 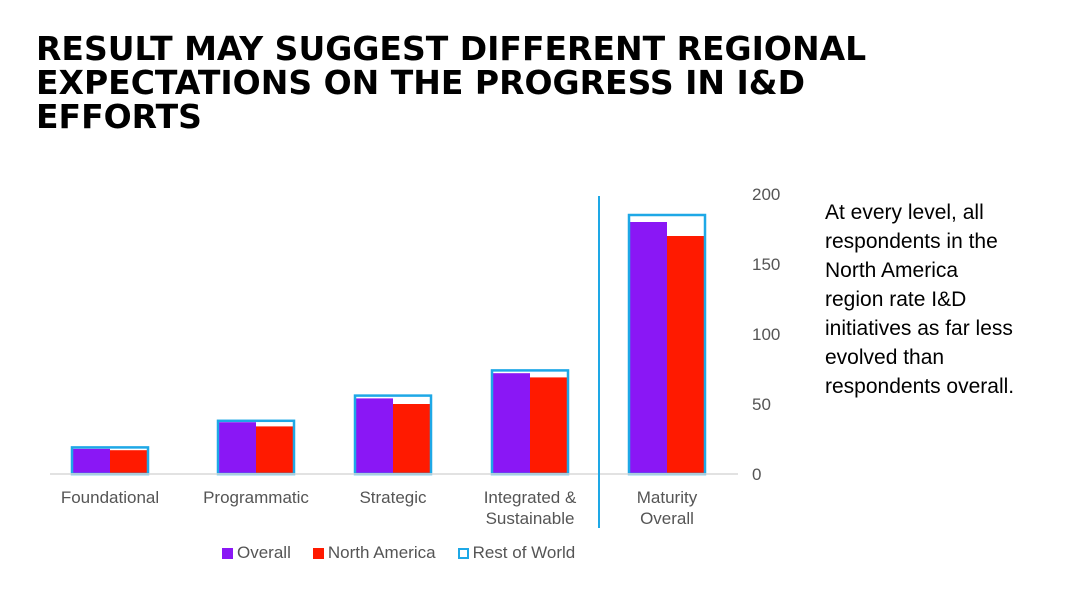 I want to click on annotation-line: respondents overall., so click(x=920, y=386).